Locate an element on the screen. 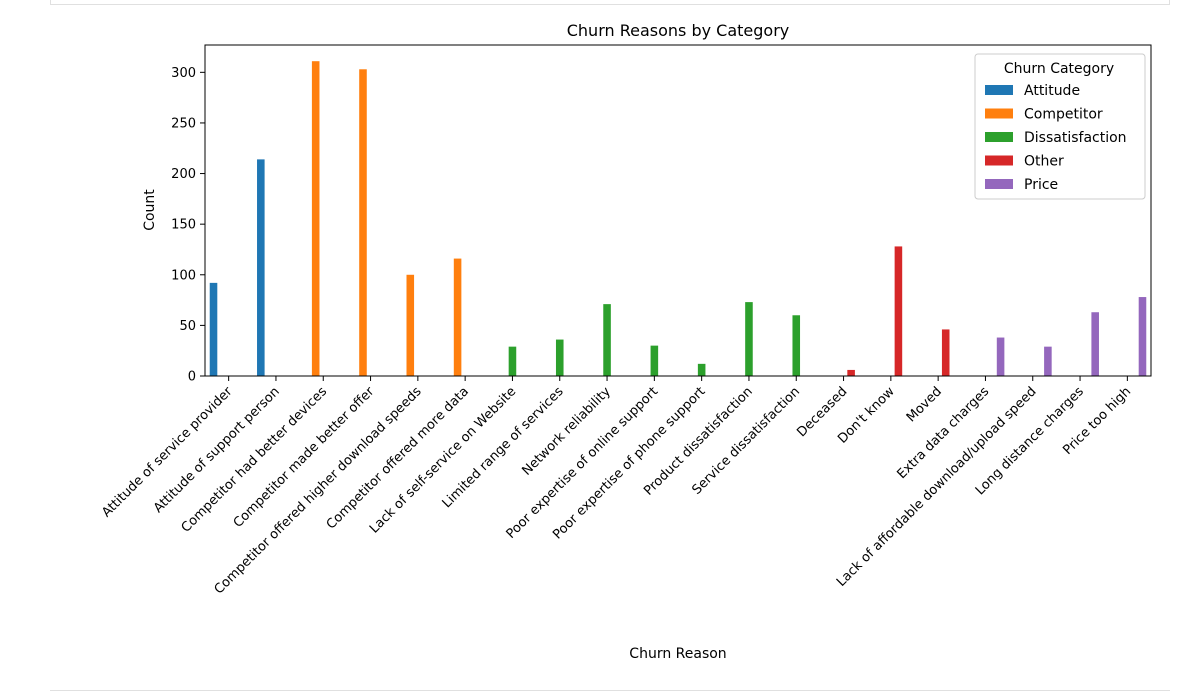  x-axis-title: Churn Reason is located at coordinates (677, 654).